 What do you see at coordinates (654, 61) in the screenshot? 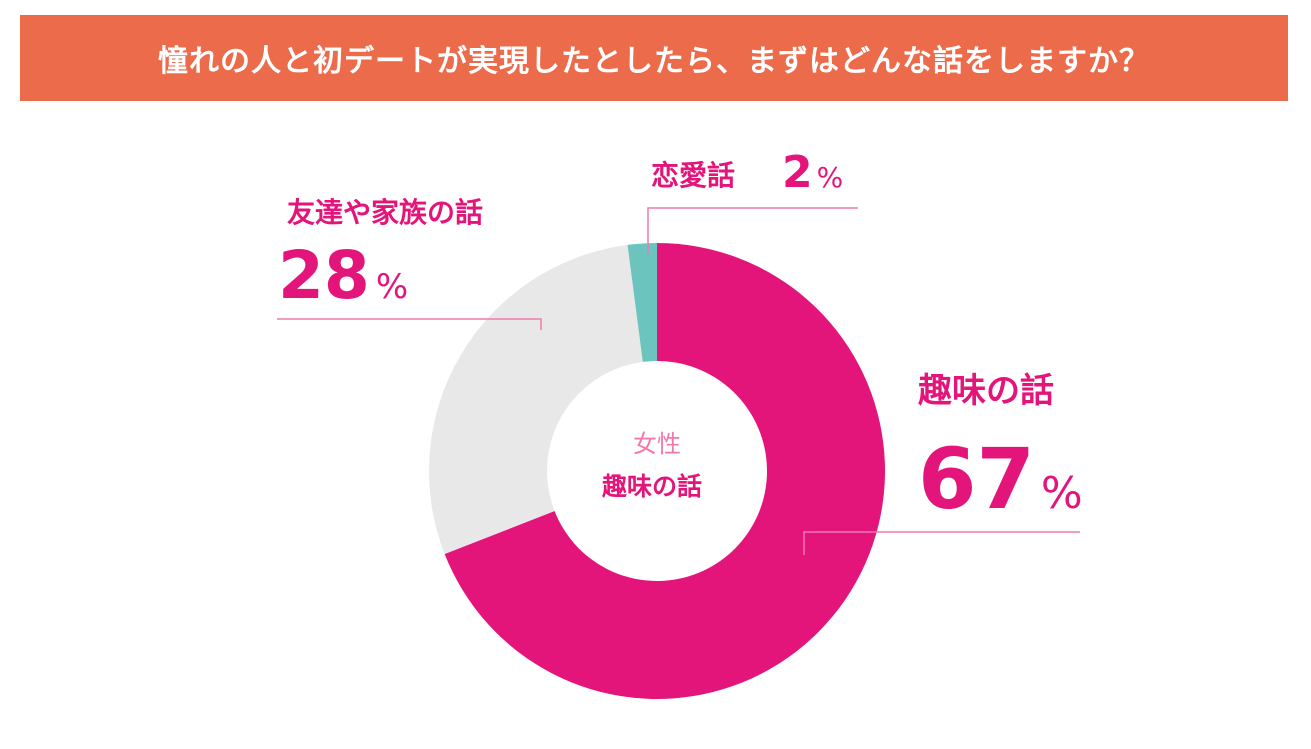
I see `chart-title: 憧れの人と初デートが実現したとしたら、まずはどんな話をしますか？` at bounding box center [654, 61].